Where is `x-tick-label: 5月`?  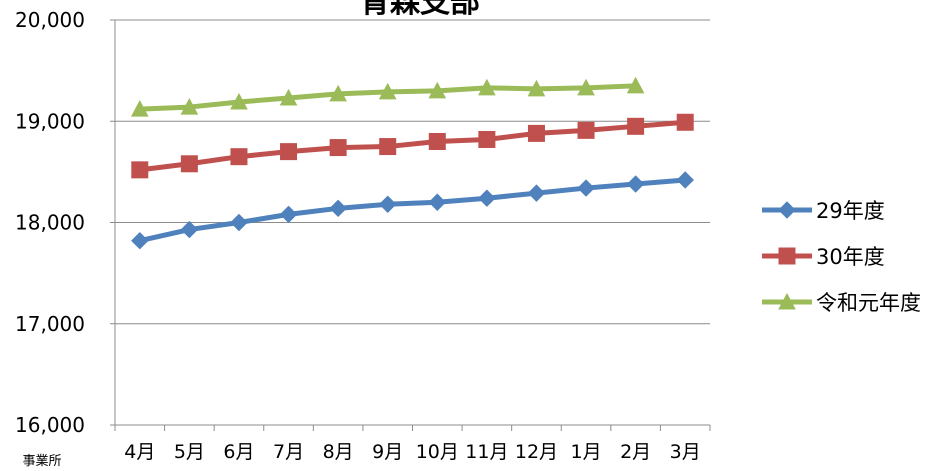 x-tick-label: 5月 is located at coordinates (189, 452).